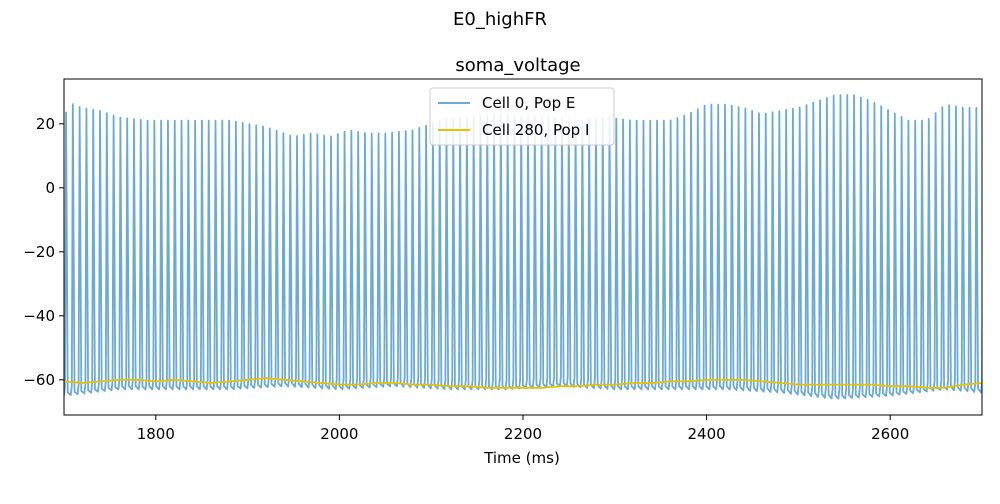 Image resolution: width=1000 pixels, height=504 pixels. I want to click on y-tick-label: 0, so click(50, 188).